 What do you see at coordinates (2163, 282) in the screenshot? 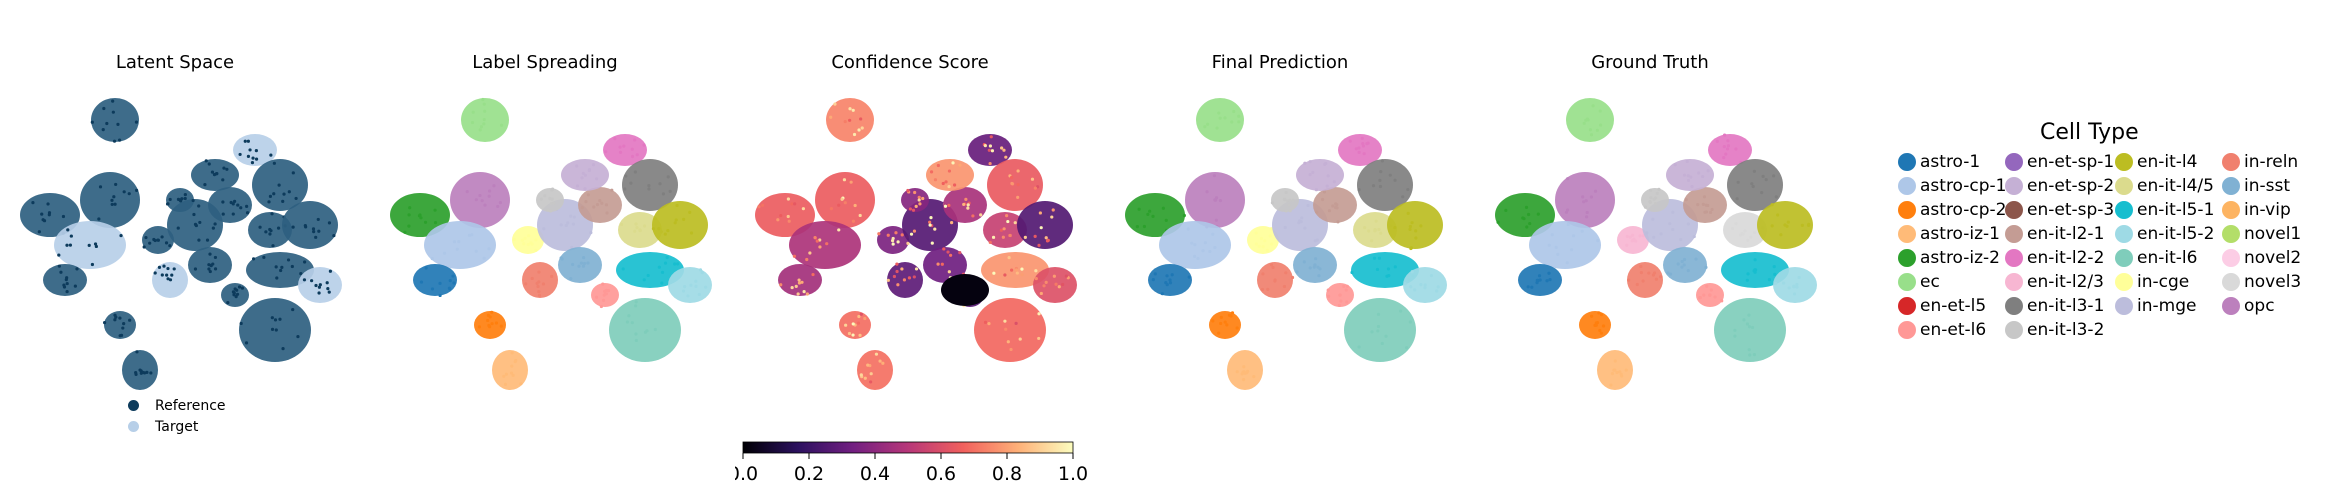
I see `legend-label: in-cge` at bounding box center [2163, 282].